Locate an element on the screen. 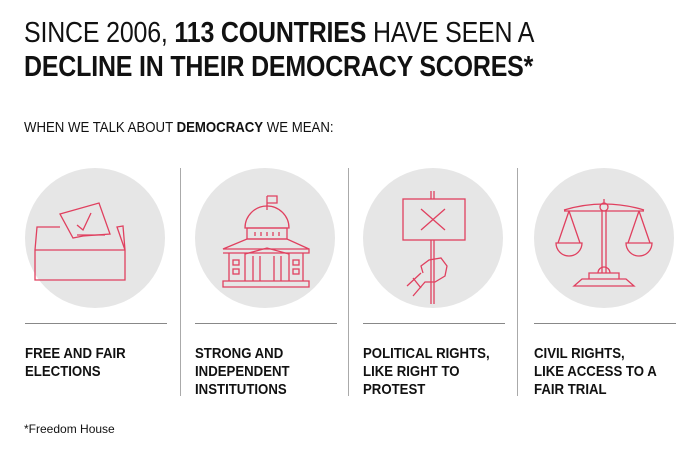 This screenshot has width=700, height=456. headline-text: HAVE SEEN A is located at coordinates (450, 33).